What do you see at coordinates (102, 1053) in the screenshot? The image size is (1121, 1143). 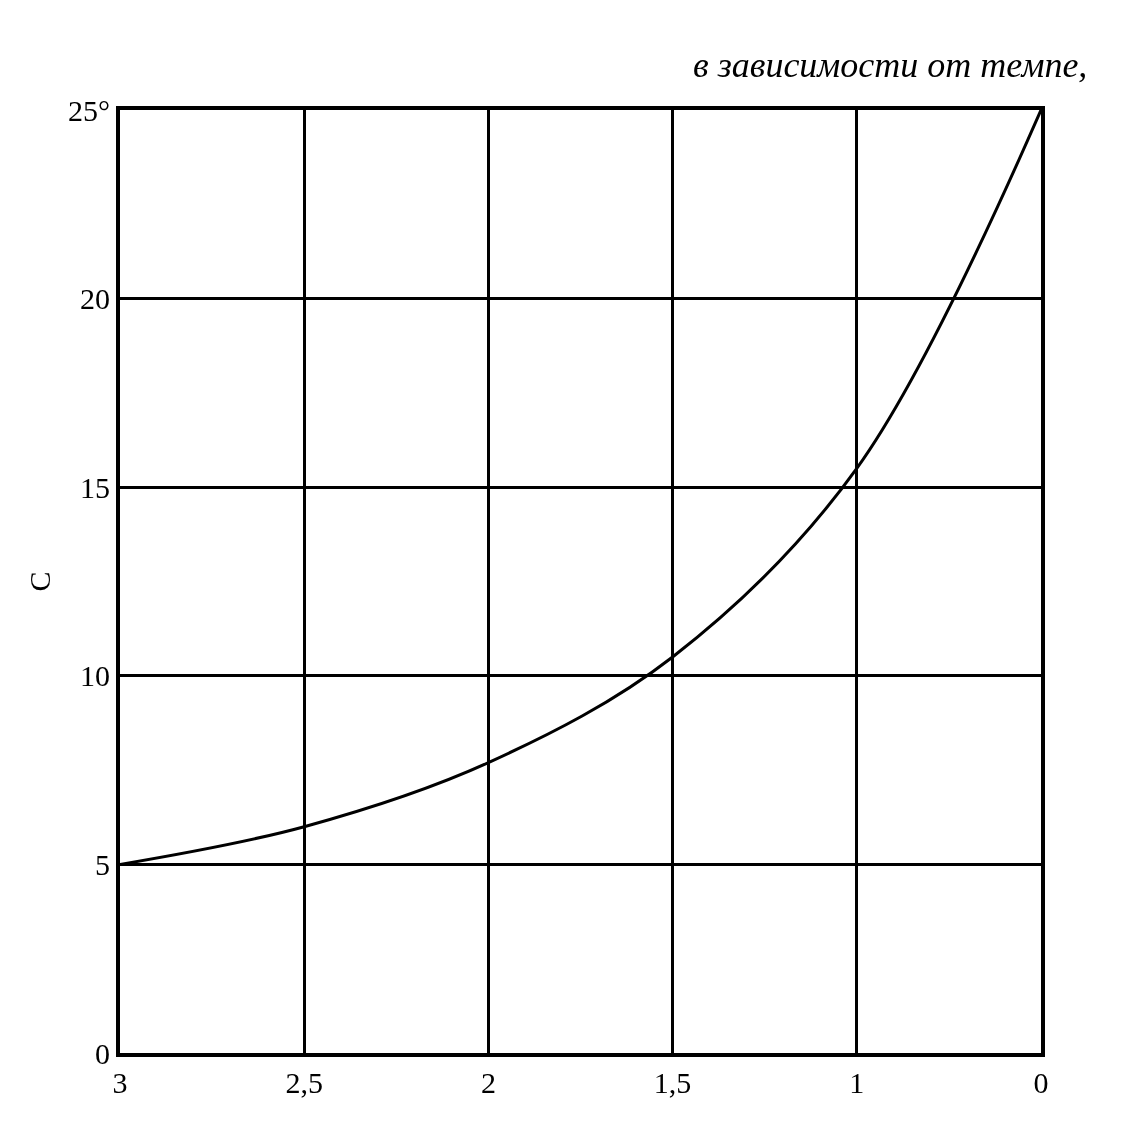 I see `y-tick-label: 0` at bounding box center [102, 1053].